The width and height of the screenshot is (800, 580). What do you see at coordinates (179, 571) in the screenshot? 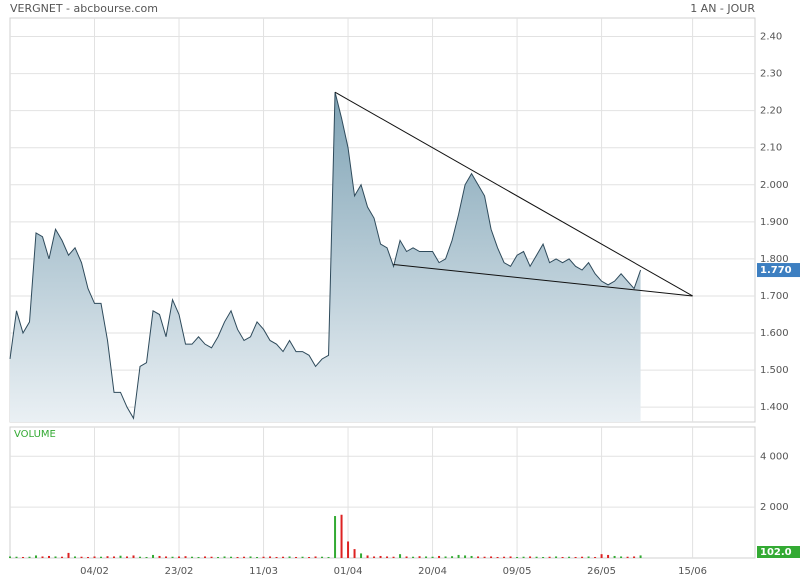
I see `x-tick-label: 23/02` at bounding box center [179, 571].